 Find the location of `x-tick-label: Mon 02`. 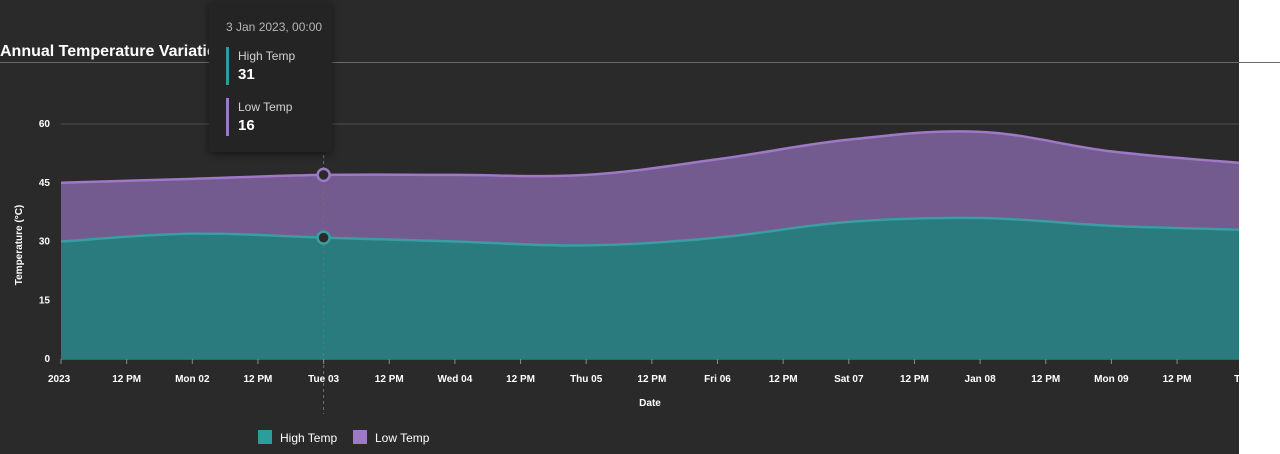

x-tick-label: Mon 02 is located at coordinates (192, 379).